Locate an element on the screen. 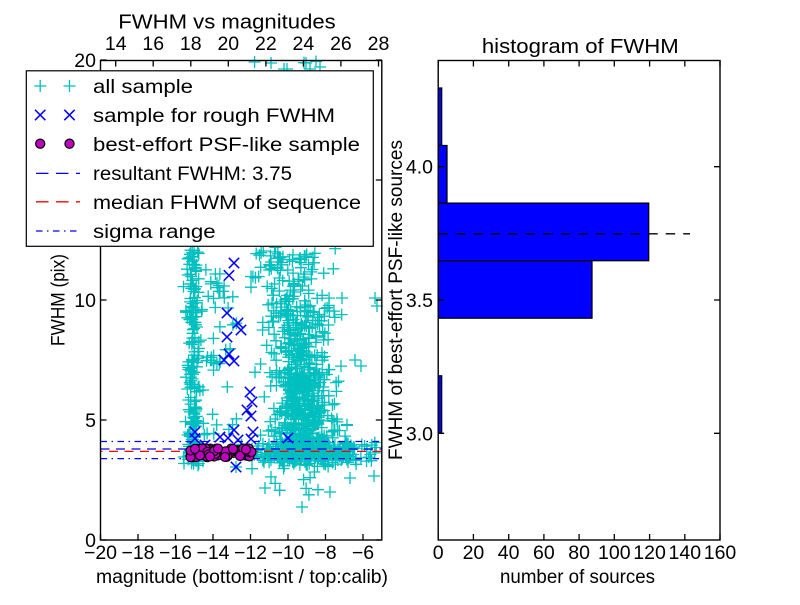 This screenshot has width=800, height=605. svg-text: 5 is located at coordinates (90, 421).